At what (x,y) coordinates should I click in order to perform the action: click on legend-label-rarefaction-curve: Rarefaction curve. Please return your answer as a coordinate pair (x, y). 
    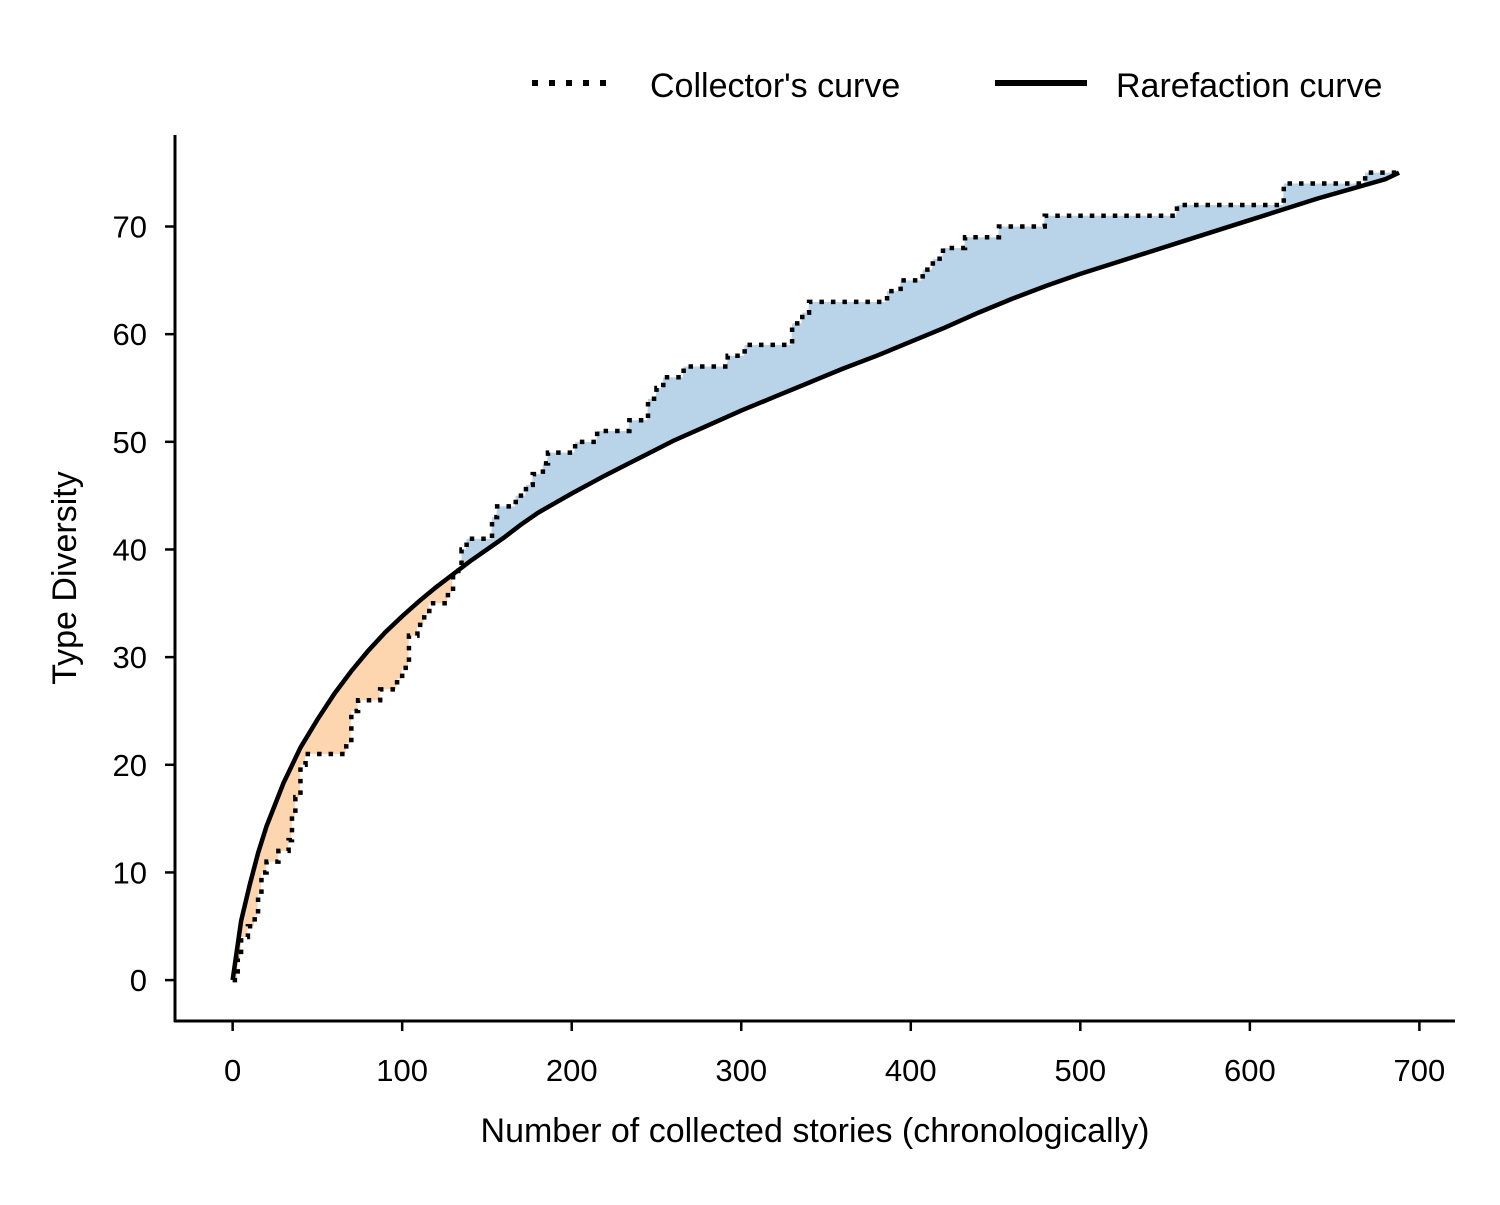
    Looking at the image, I should click on (1249, 86).